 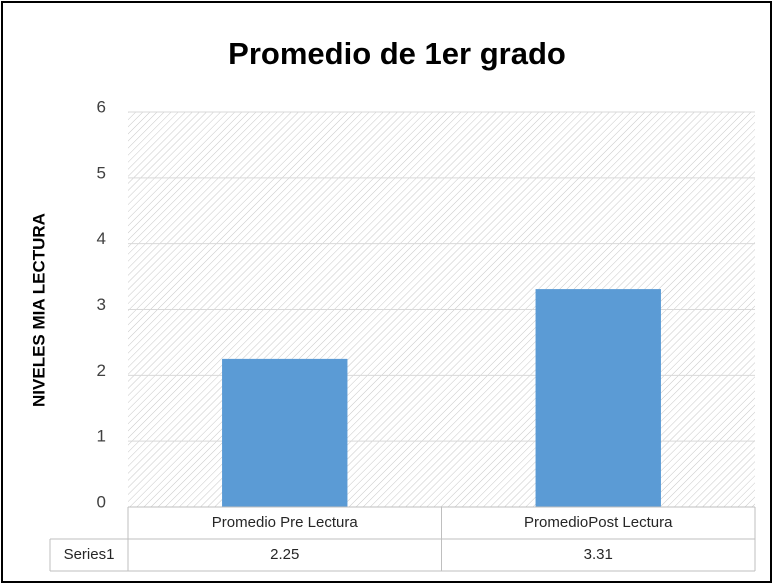 I want to click on y-tick-label: 4, so click(x=101, y=238).